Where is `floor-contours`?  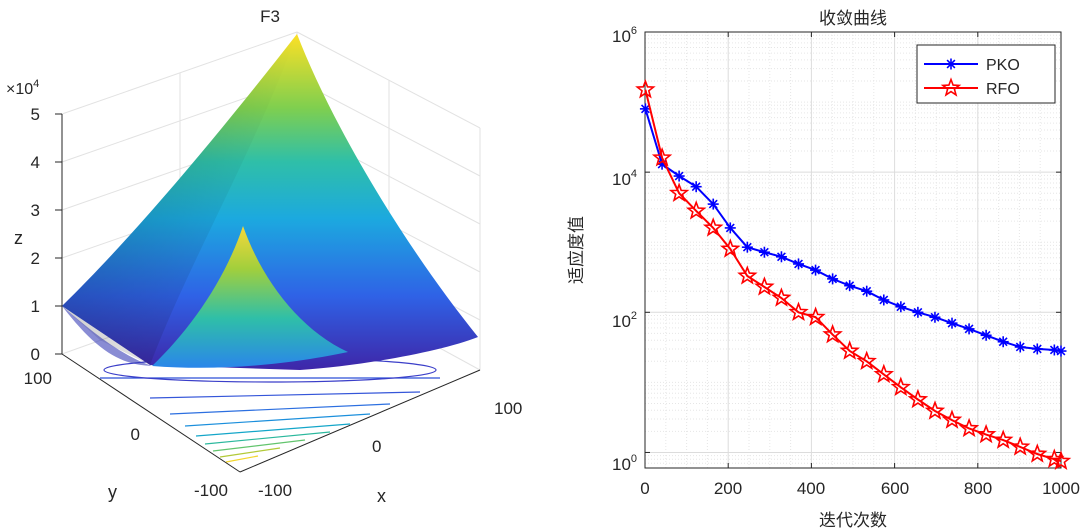
floor-contours is located at coordinates (270, 410).